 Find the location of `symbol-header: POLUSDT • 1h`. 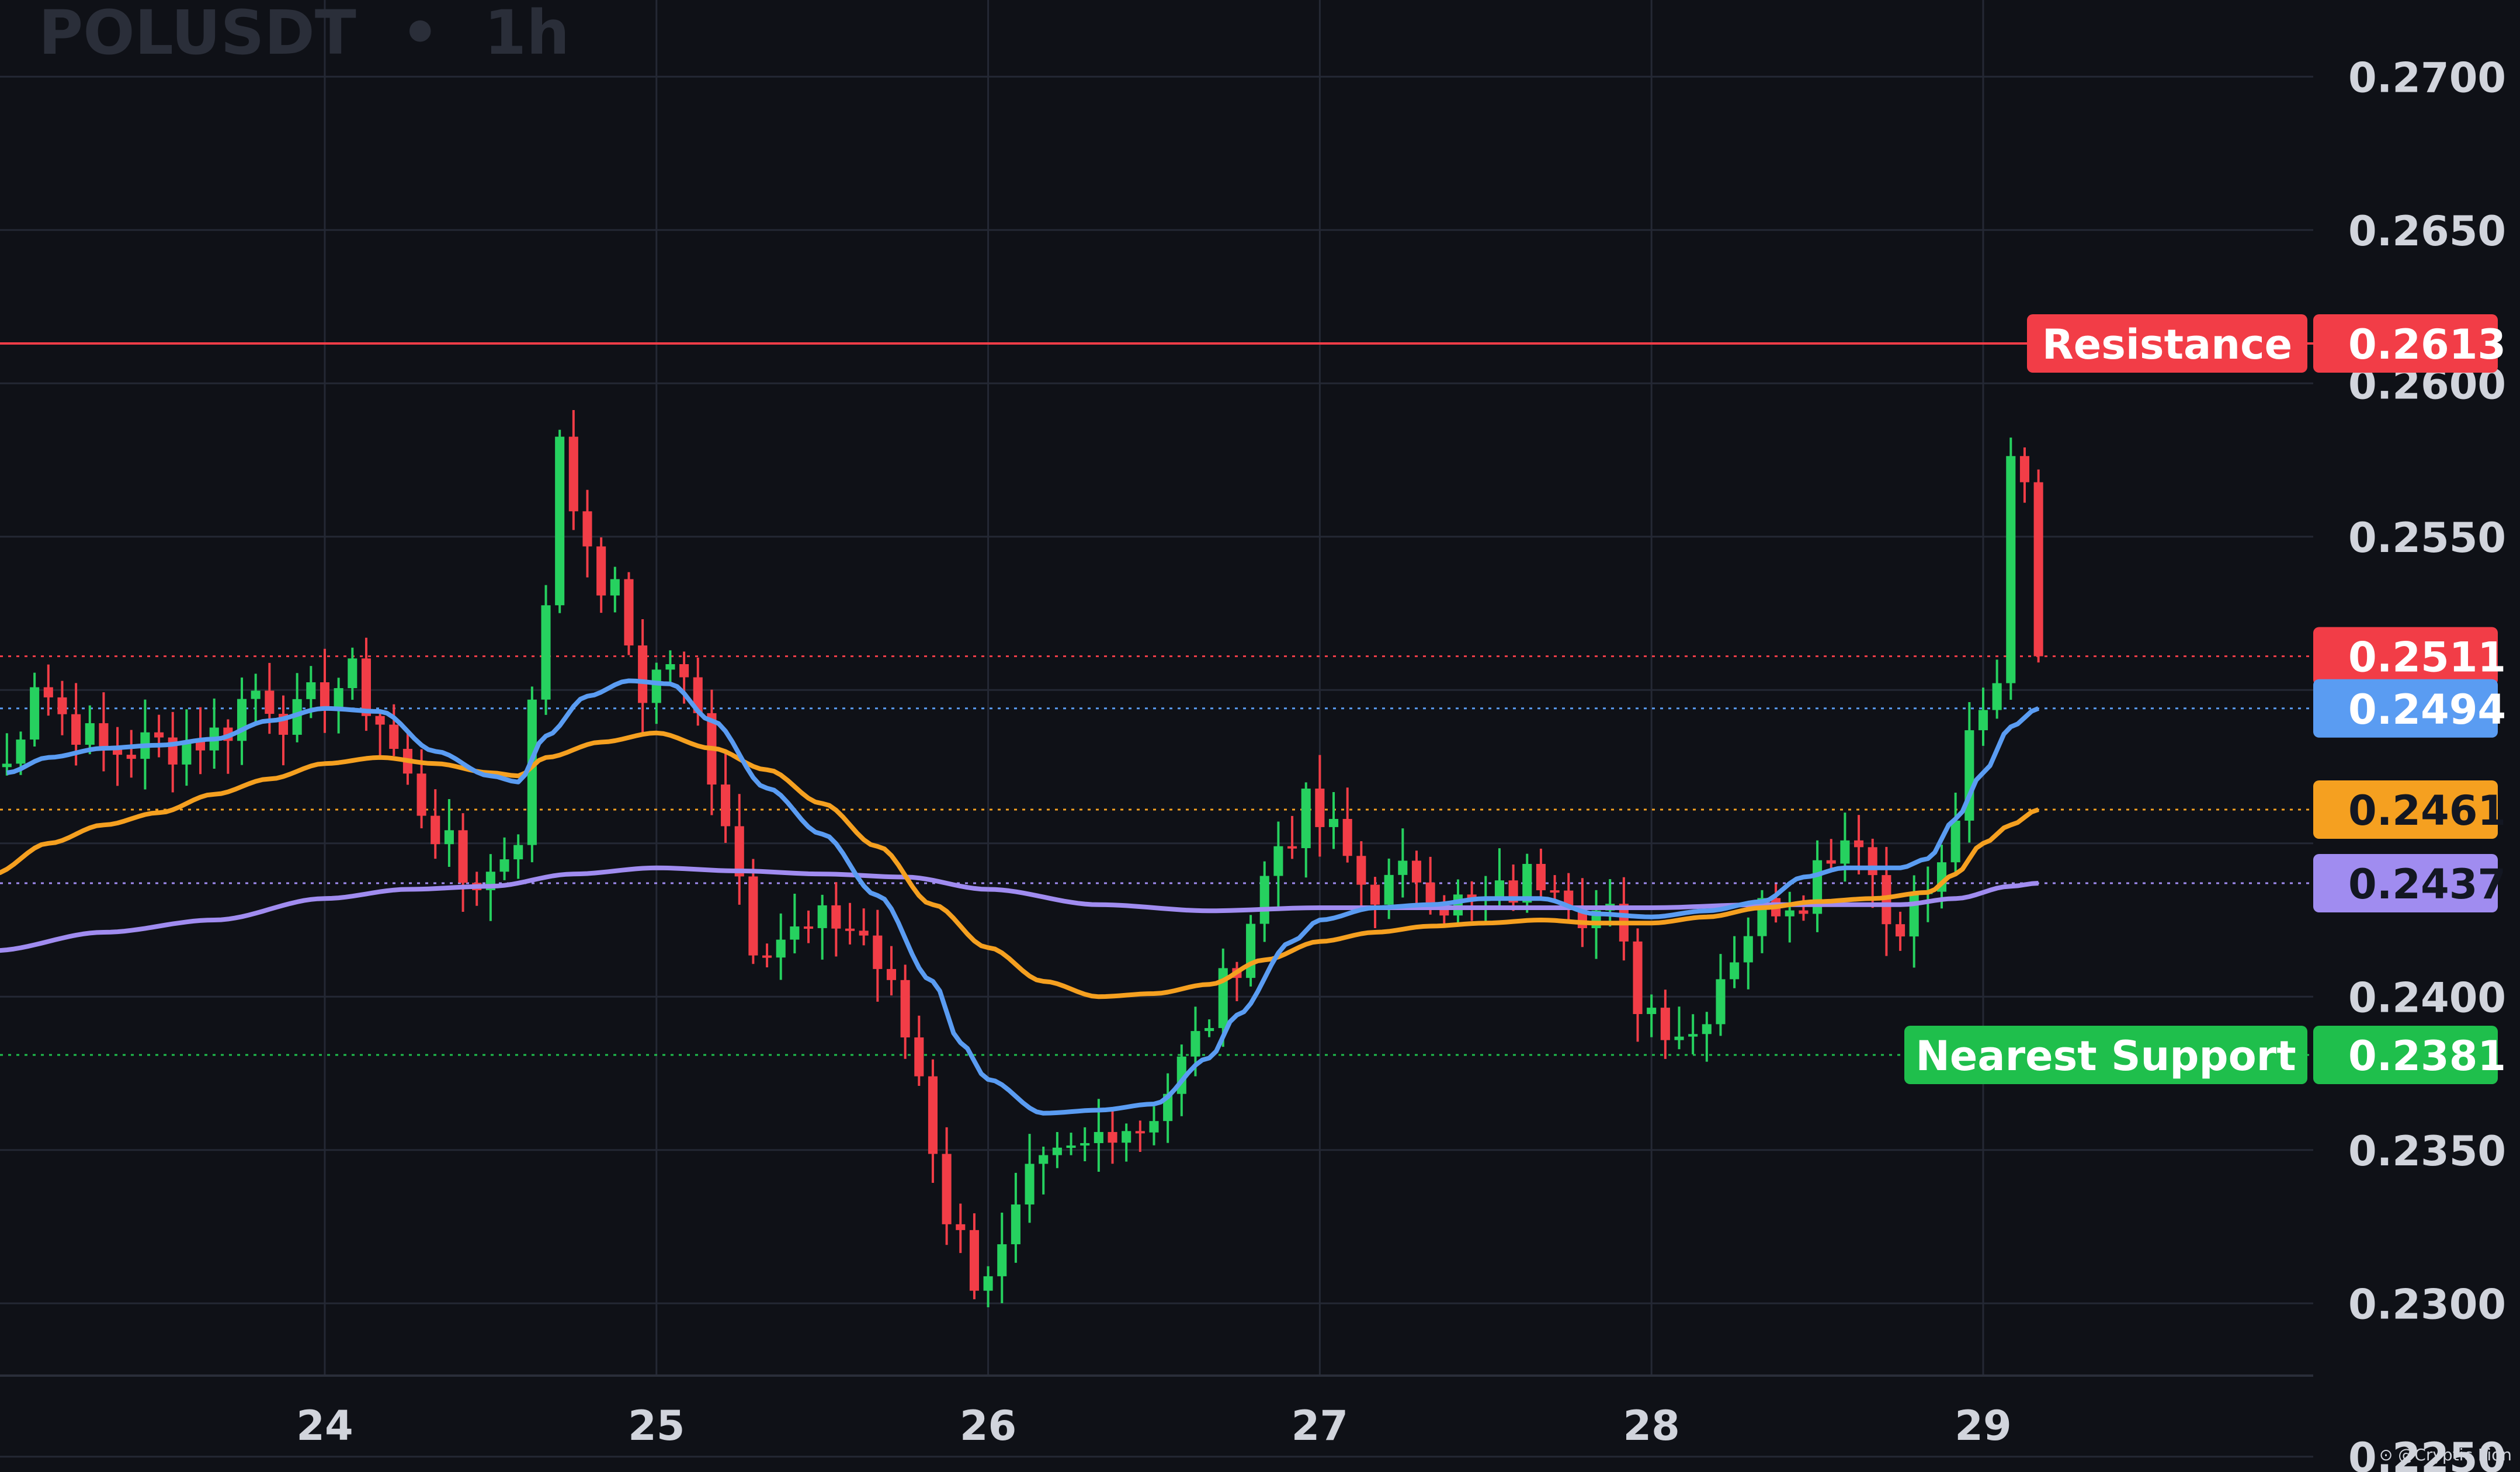

symbol-header: POLUSDT • 1h is located at coordinates (304, 34).